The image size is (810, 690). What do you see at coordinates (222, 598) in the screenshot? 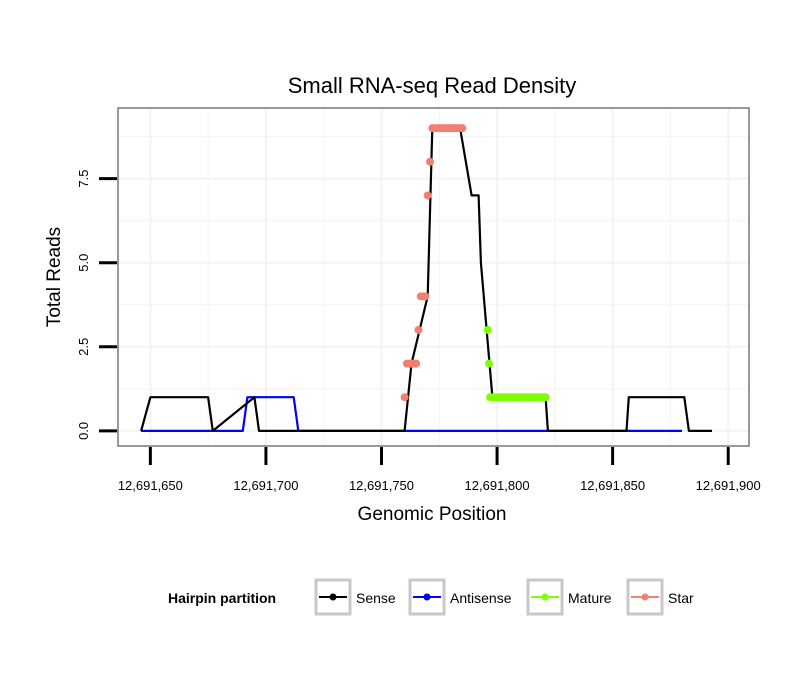
I see `legend-title: Hairpin partition` at bounding box center [222, 598].